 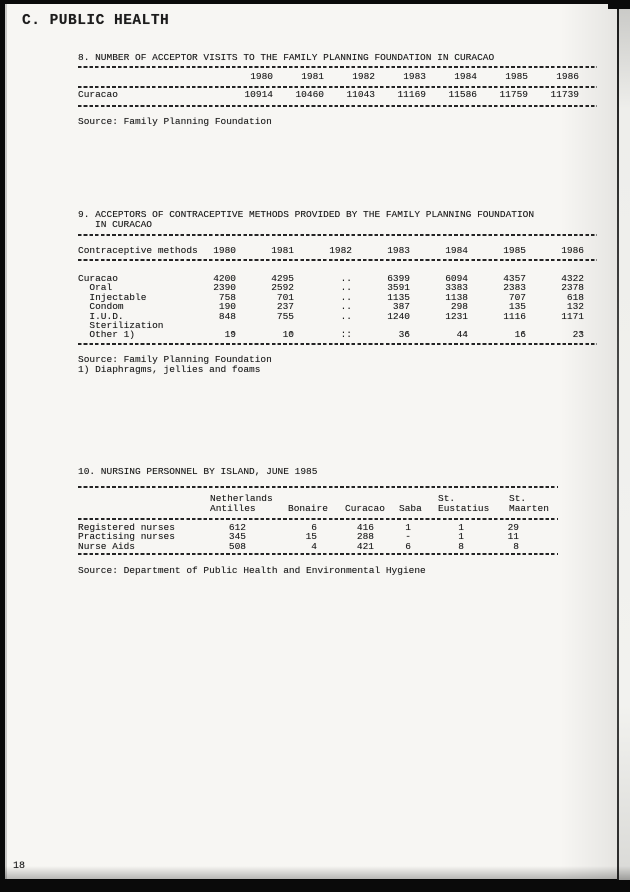 What do you see at coordinates (464, 508) in the screenshot?
I see `column-header: Eustatius` at bounding box center [464, 508].